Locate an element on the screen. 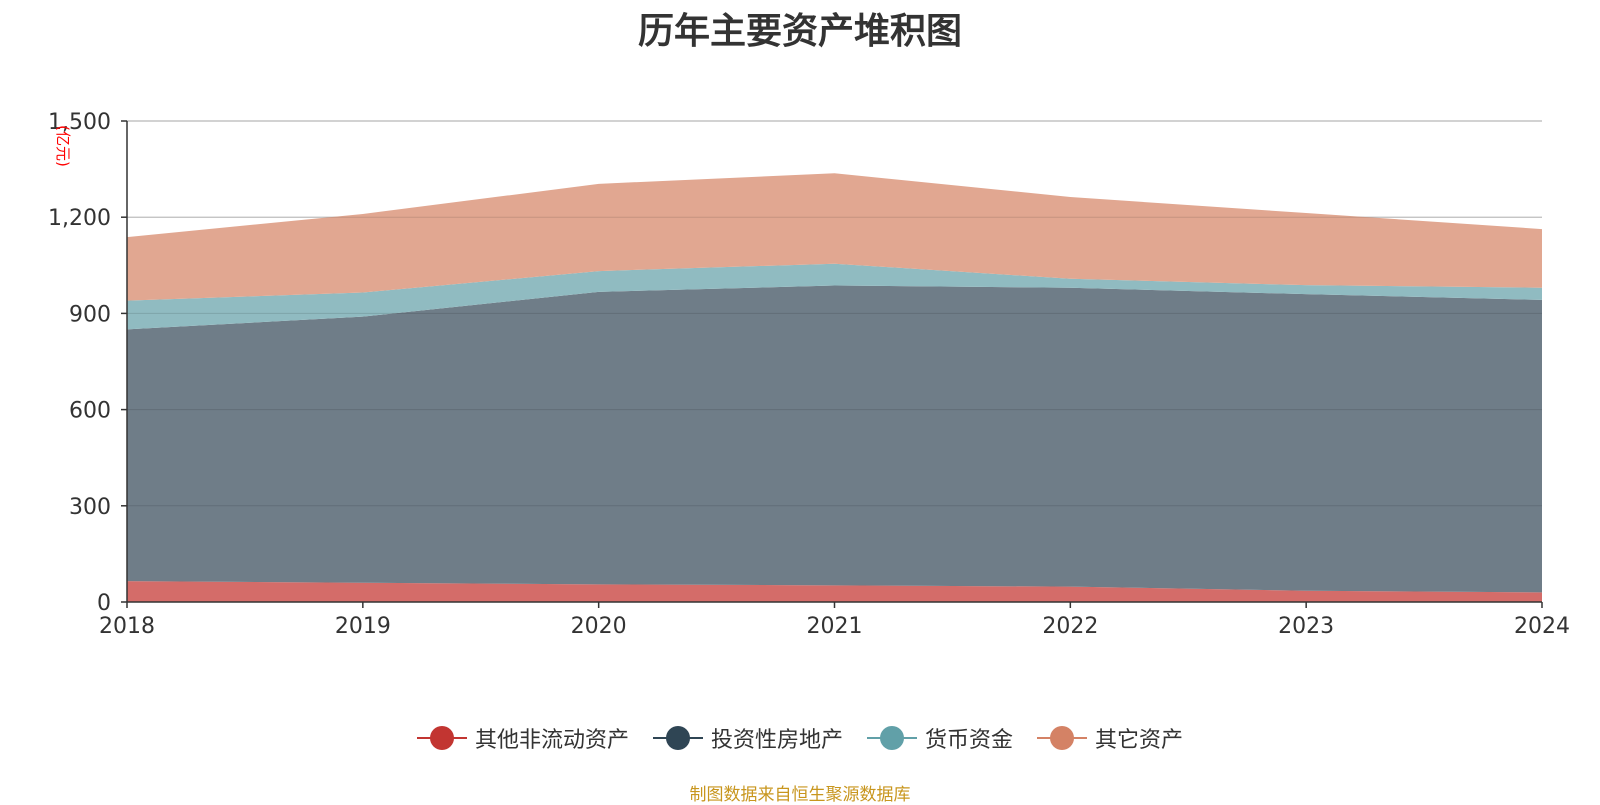 The height and width of the screenshot is (805, 1600). x-tick-label-5: 2023 is located at coordinates (1306, 626).